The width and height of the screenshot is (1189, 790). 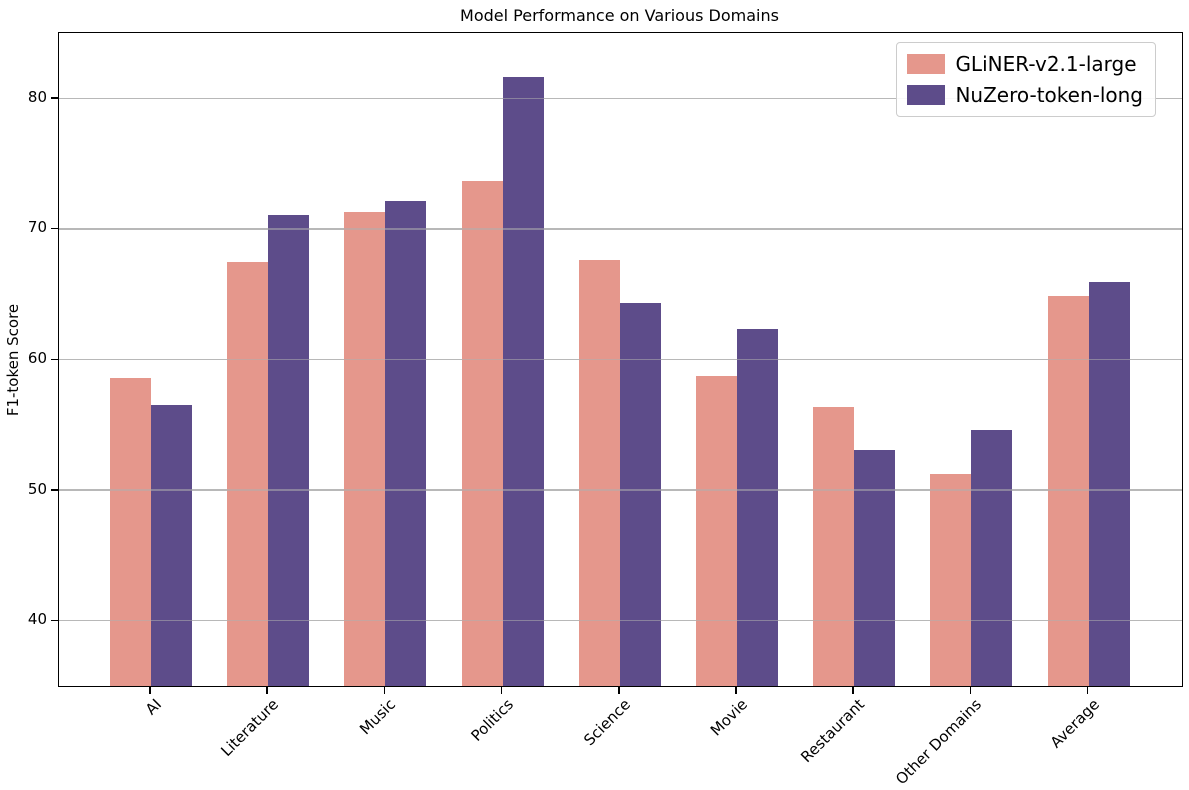 I want to click on x-tick-label: Restaurant, so click(x=833, y=731).